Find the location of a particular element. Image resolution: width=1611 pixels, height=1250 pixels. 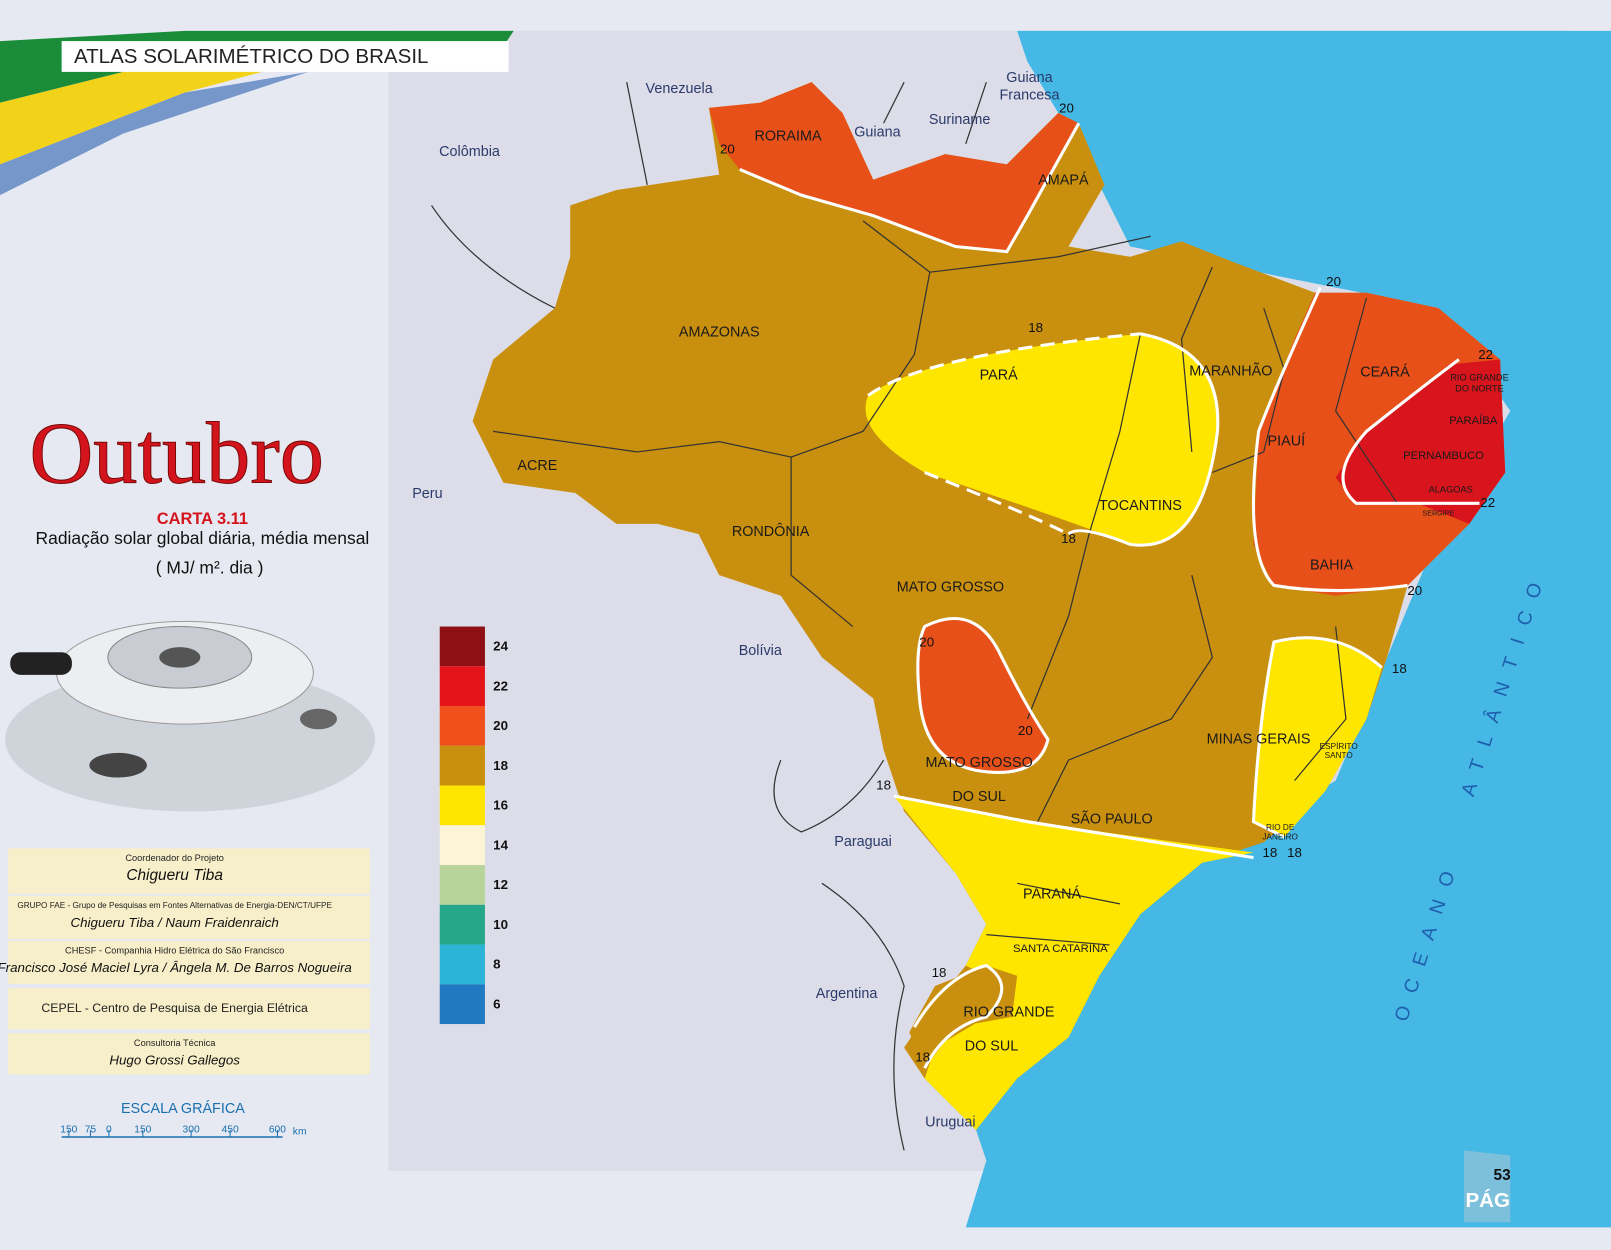

flag-stripe is located at coordinates (170, 108).